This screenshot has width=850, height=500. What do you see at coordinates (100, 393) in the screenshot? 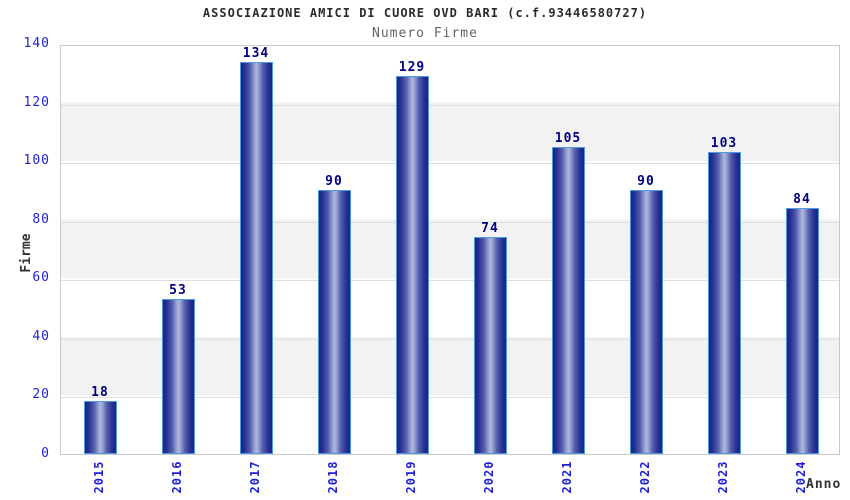
I see `bar-value-label-2015: 18` at bounding box center [100, 393].